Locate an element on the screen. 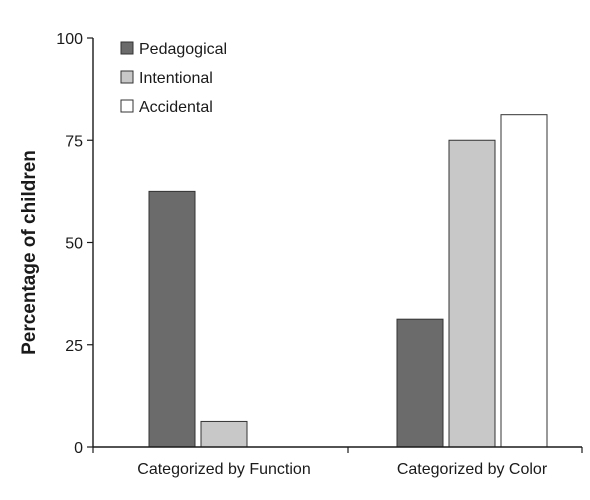 The width and height of the screenshot is (590, 500). legend: Pedagogical Intentional Accidental is located at coordinates (173, 78).